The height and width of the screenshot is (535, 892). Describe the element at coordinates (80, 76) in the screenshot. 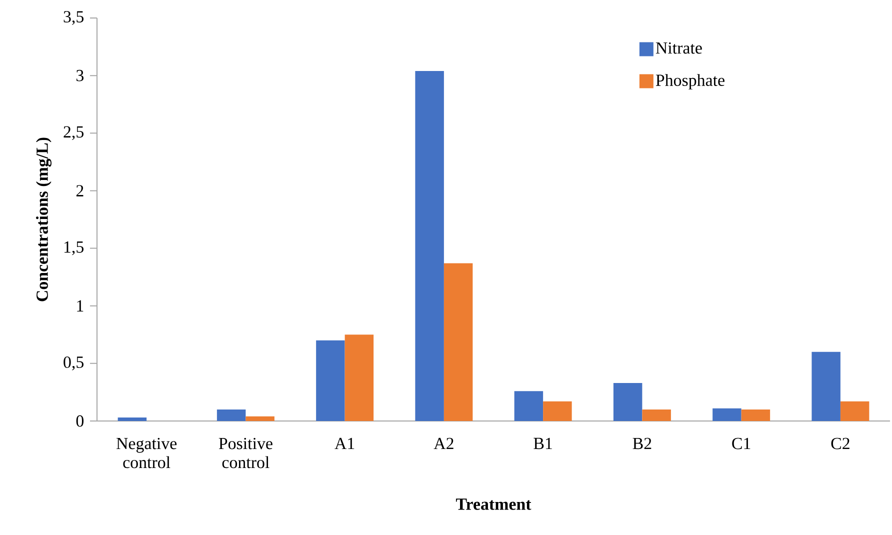

I see `y-tick-label: 3` at that location.